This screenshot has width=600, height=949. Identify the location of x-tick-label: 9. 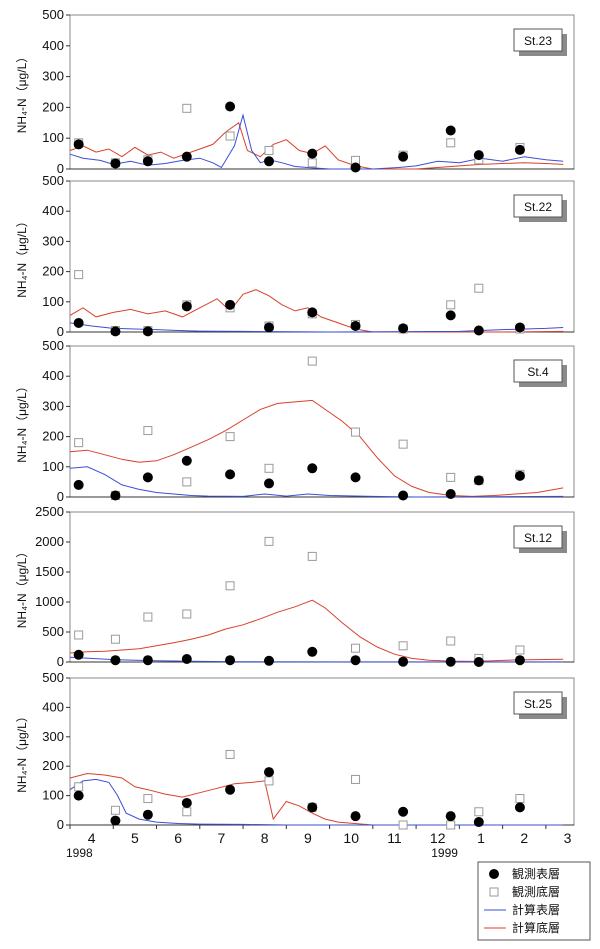
(308, 838).